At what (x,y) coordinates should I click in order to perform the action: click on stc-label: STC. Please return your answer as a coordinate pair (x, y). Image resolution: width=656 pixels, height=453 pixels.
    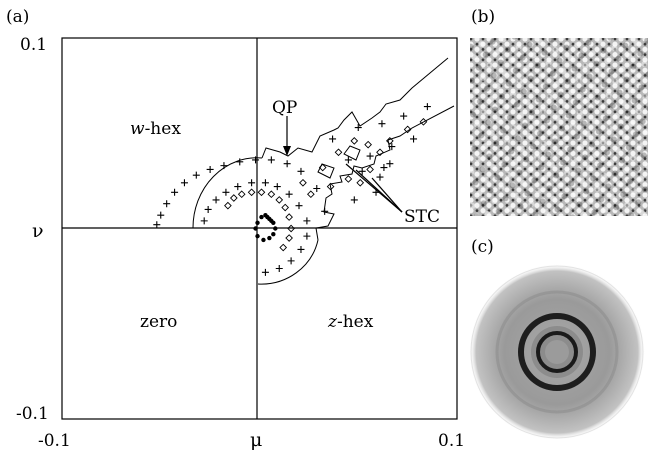
    Looking at the image, I should click on (422, 217).